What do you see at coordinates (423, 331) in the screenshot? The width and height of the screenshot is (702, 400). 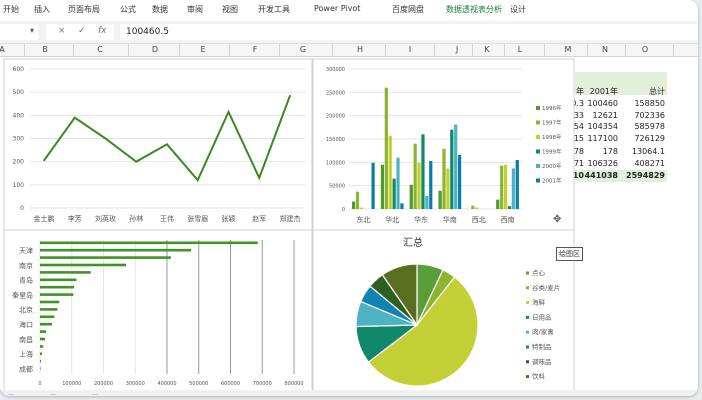 I see `pie-slice` at bounding box center [423, 331].